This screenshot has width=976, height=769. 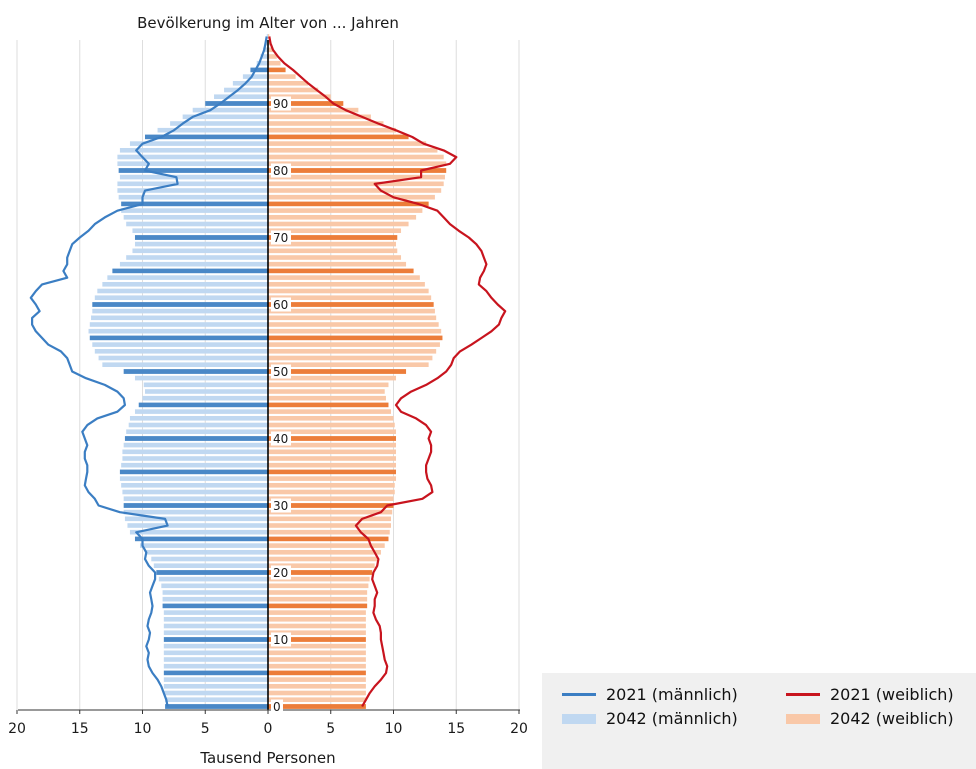 I want to click on legend-label-2021-weiblich: 2021 (weiblich), so click(x=892, y=694).